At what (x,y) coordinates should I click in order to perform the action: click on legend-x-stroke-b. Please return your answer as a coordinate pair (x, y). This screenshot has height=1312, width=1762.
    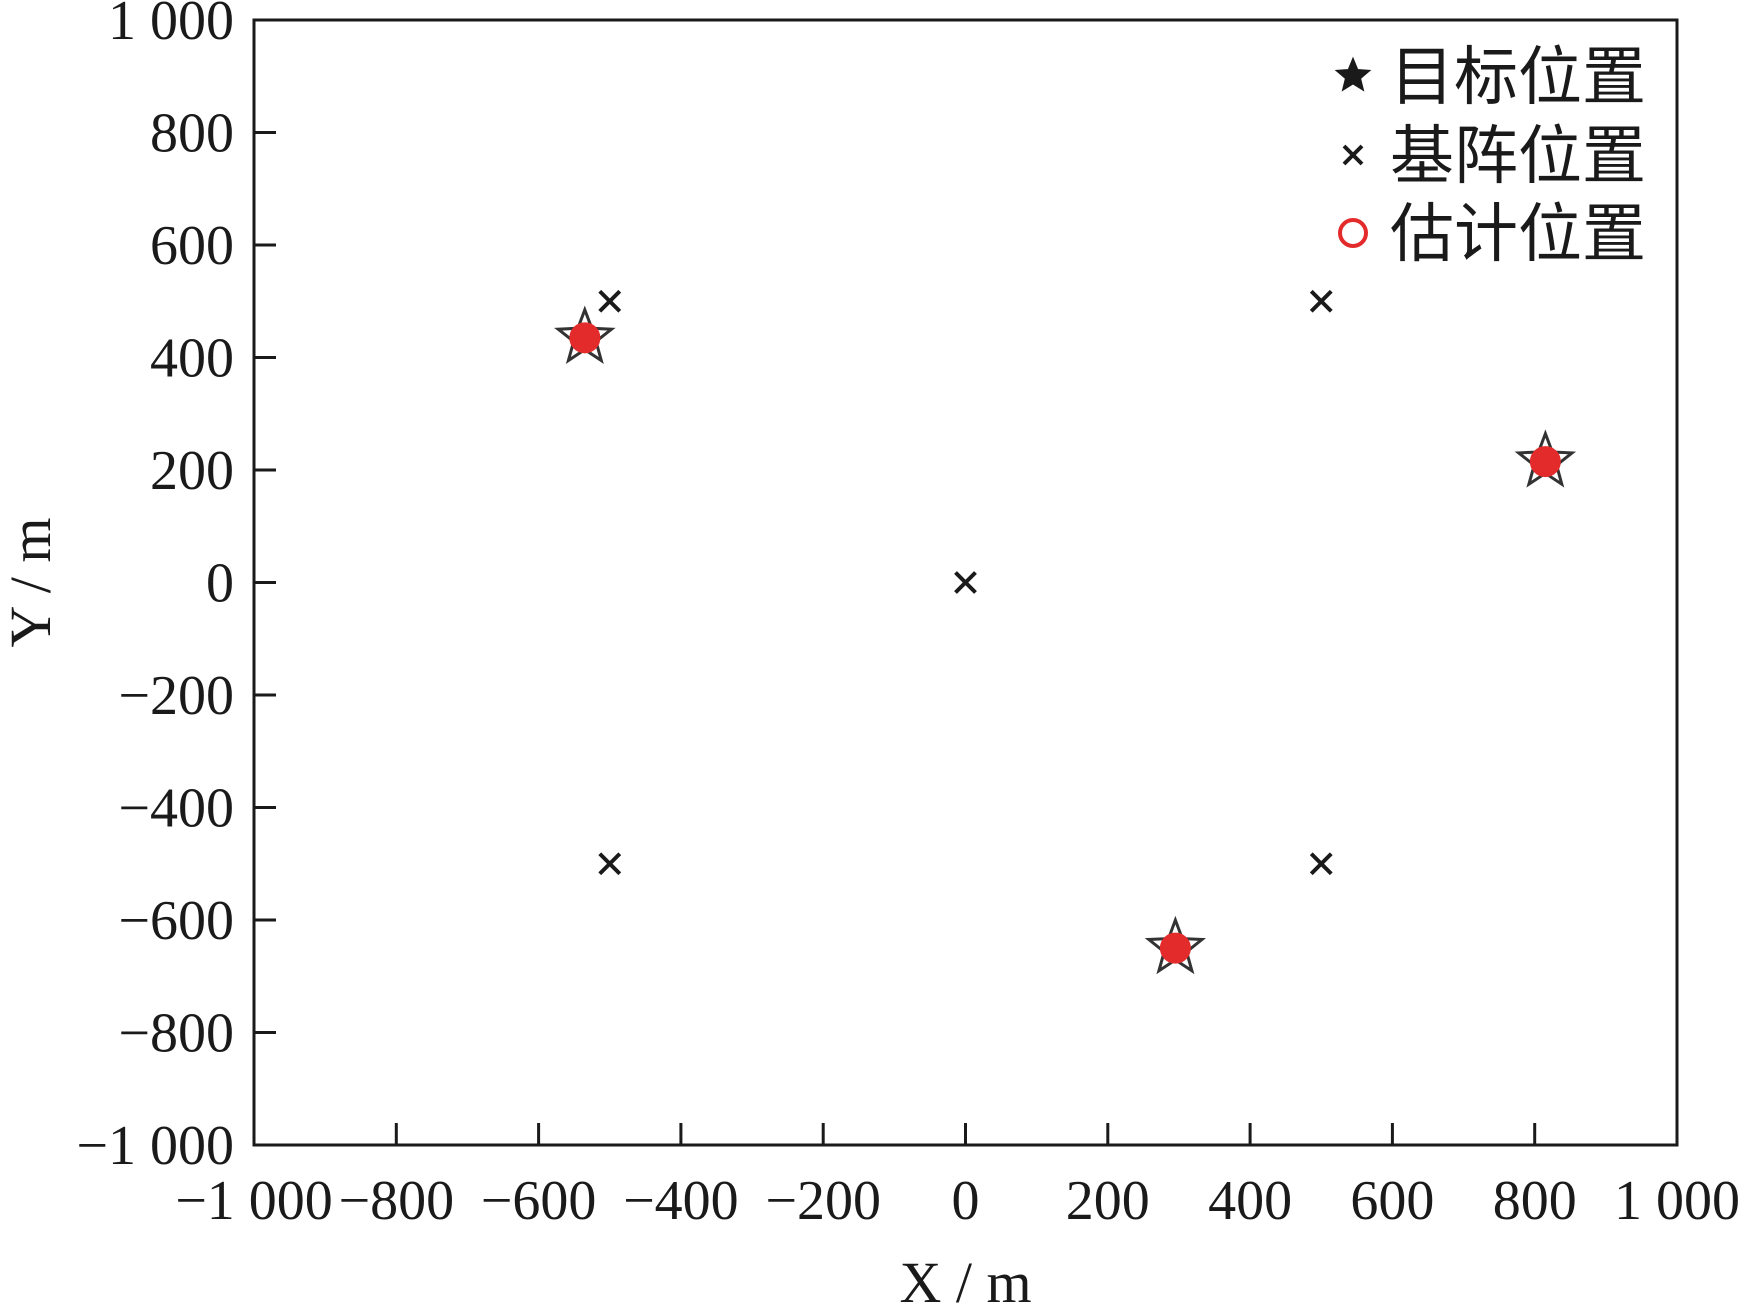
    Looking at the image, I should click on (1353, 155).